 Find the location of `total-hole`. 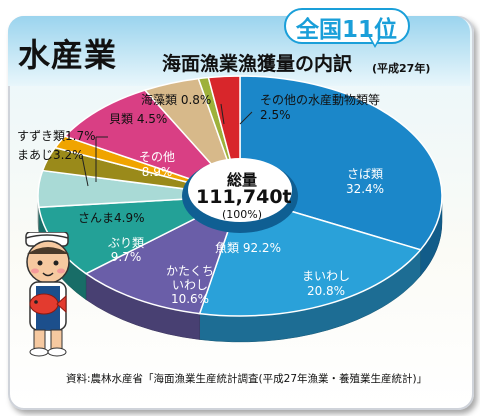

total-hole is located at coordinates (240, 190).